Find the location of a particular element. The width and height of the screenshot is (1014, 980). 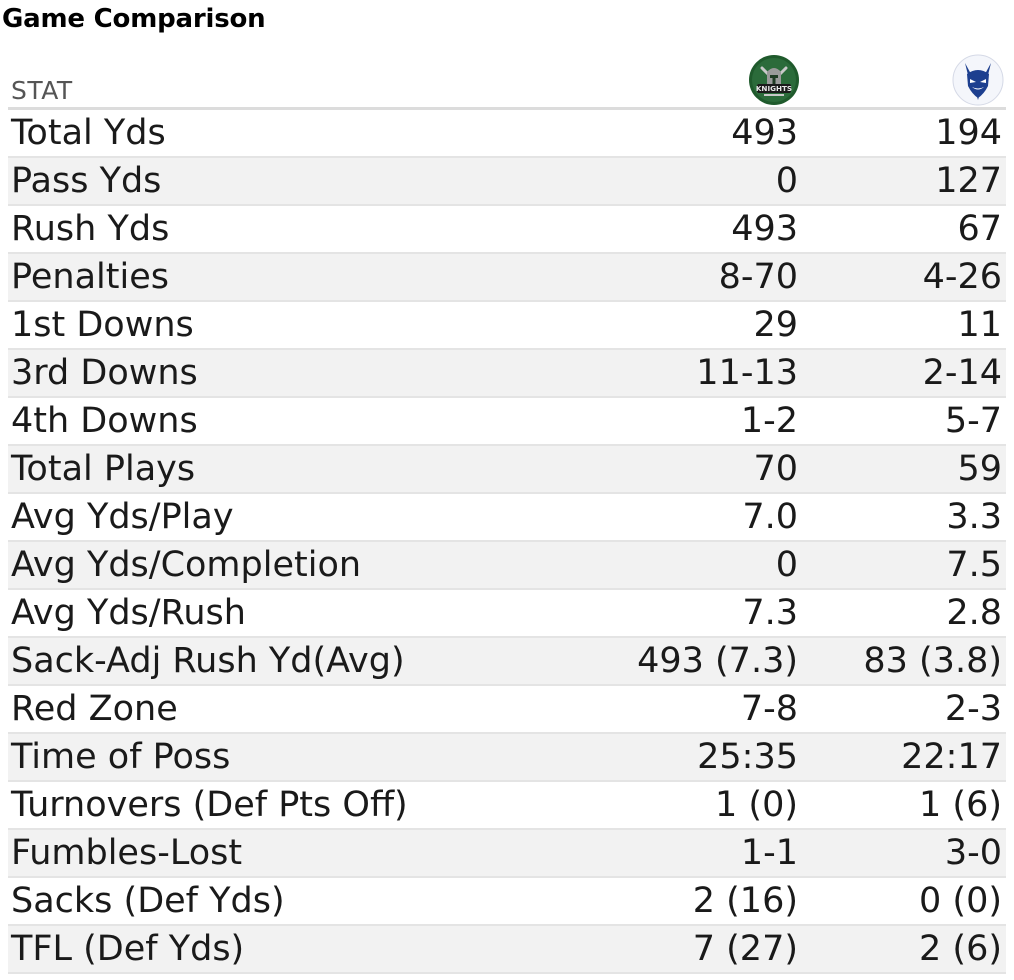

team1-value: 70 is located at coordinates (775, 469).